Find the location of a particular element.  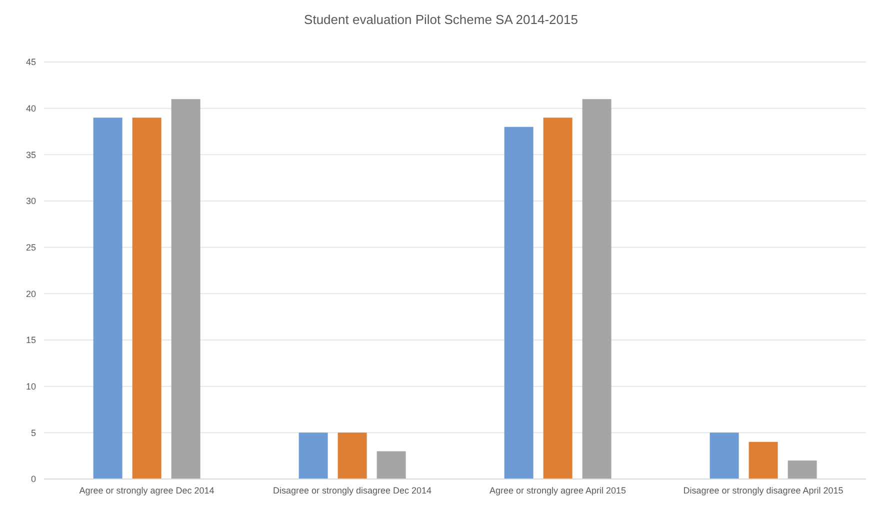

y-tick-label: 45 is located at coordinates (31, 62).